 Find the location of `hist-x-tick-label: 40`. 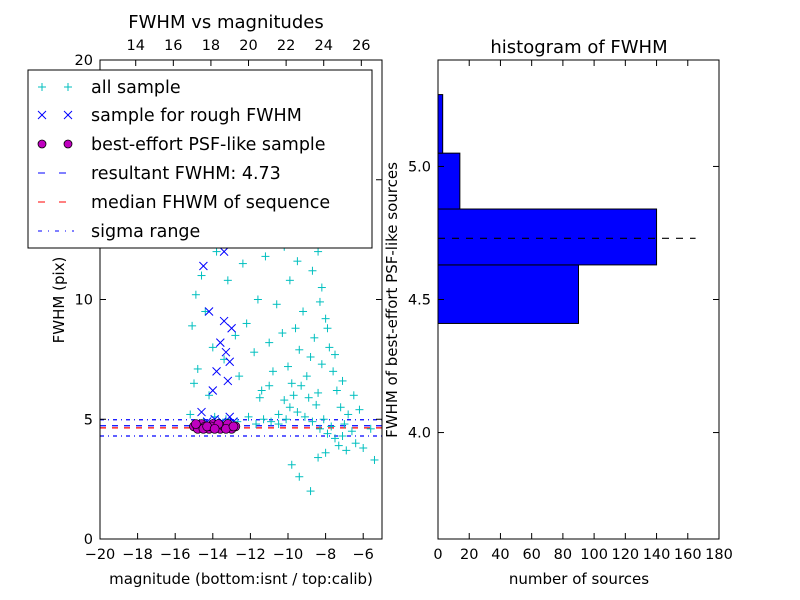

hist-x-tick-label: 40 is located at coordinates (500, 555).